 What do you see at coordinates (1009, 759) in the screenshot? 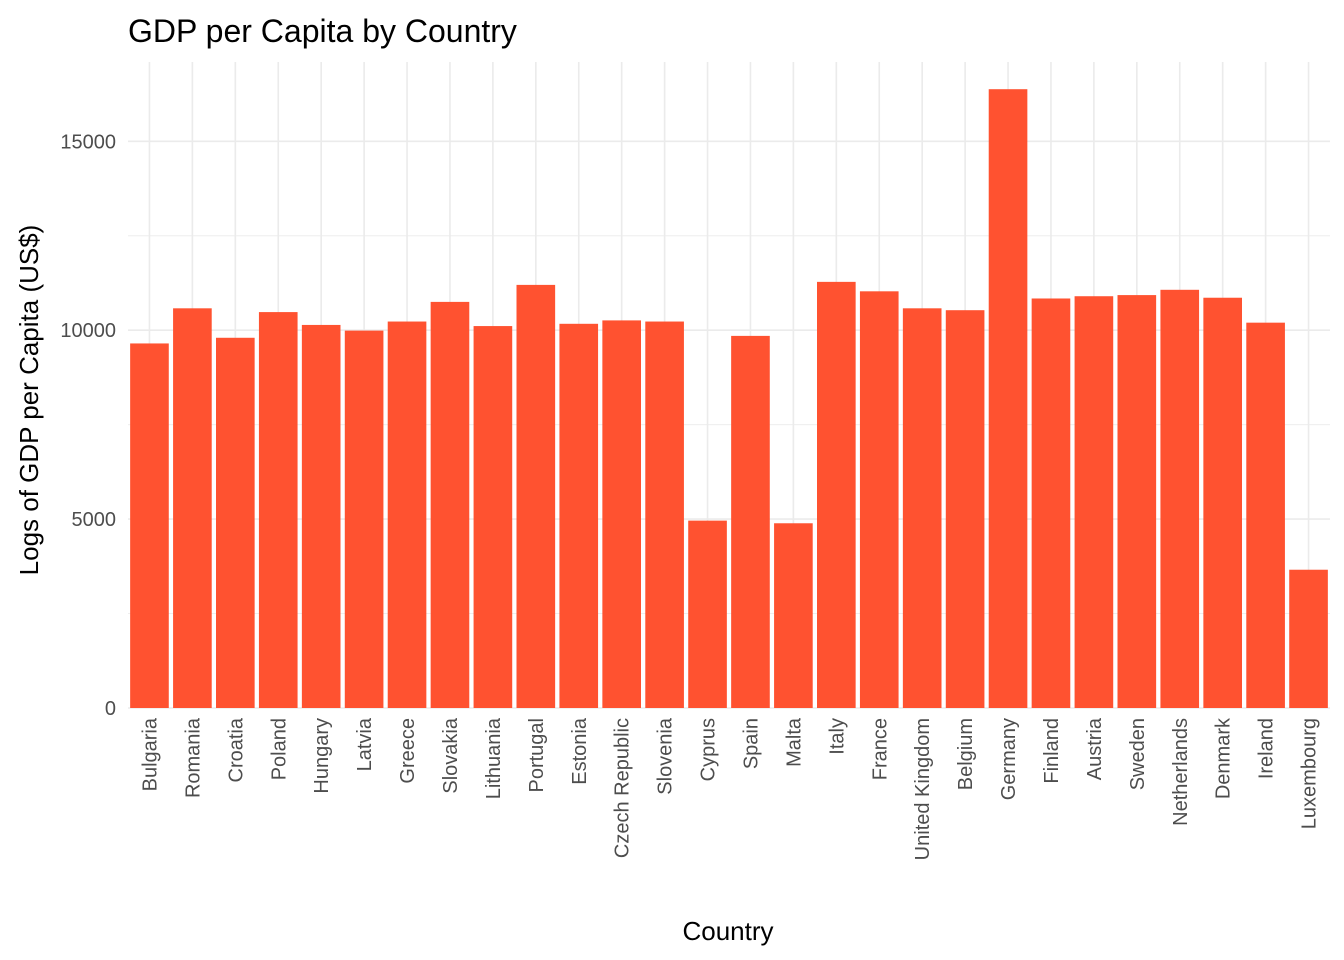
I see `x-tick-label: Germany` at bounding box center [1009, 759].